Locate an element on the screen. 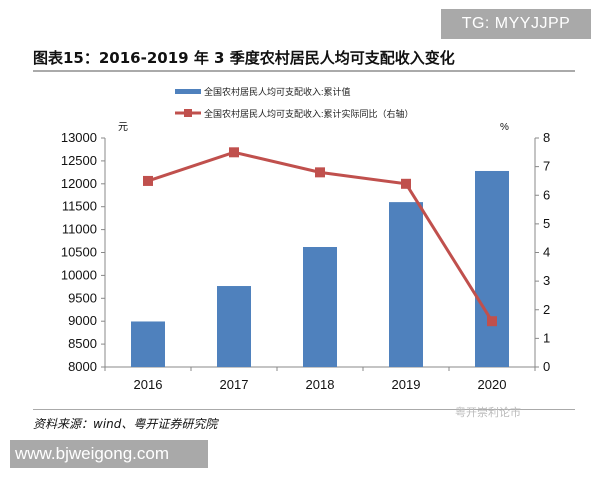 This screenshot has height=480, width=600. line-point-2018 is located at coordinates (320, 172).